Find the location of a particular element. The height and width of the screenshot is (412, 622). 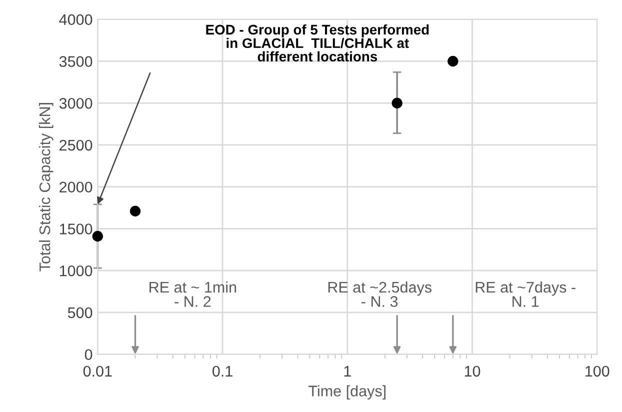

y-tick-label: 1500 is located at coordinates (76, 229).